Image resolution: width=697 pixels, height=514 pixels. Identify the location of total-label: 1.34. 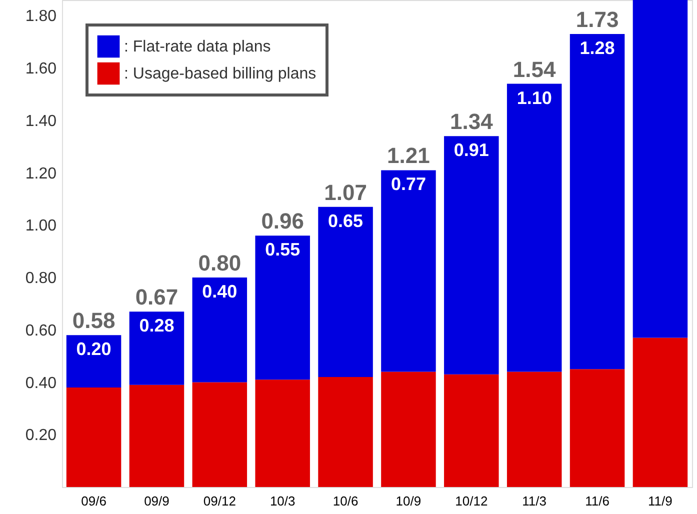
(472, 121).